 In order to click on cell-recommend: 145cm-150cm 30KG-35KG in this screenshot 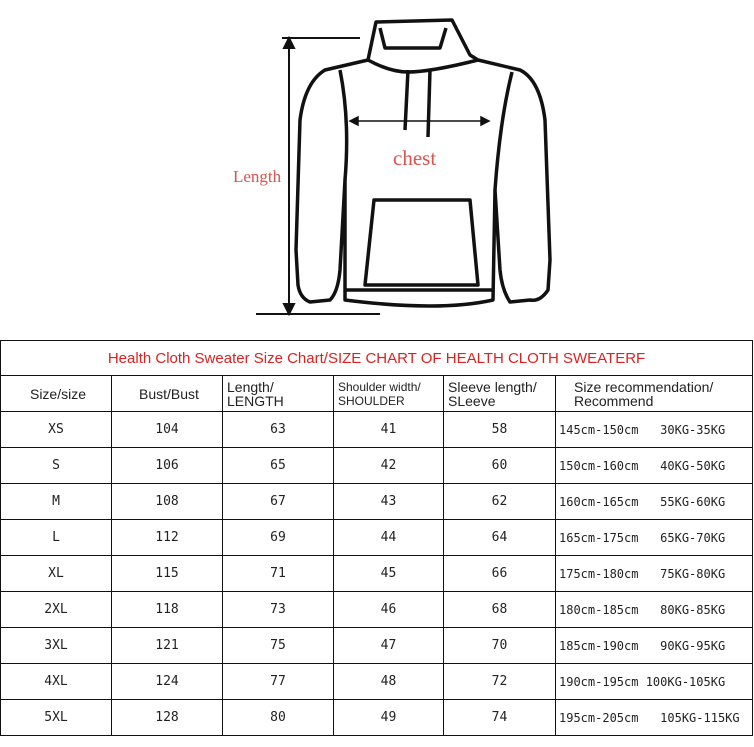, I will do `click(654, 429)`.